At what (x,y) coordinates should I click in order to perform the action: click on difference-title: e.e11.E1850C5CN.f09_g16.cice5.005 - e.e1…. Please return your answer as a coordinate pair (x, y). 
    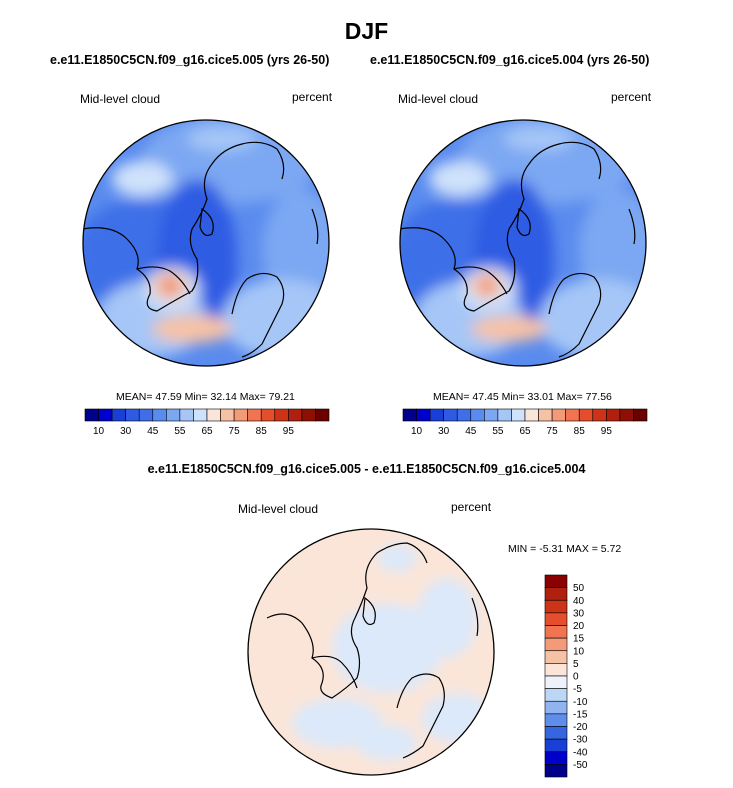
    Looking at the image, I should click on (366, 469).